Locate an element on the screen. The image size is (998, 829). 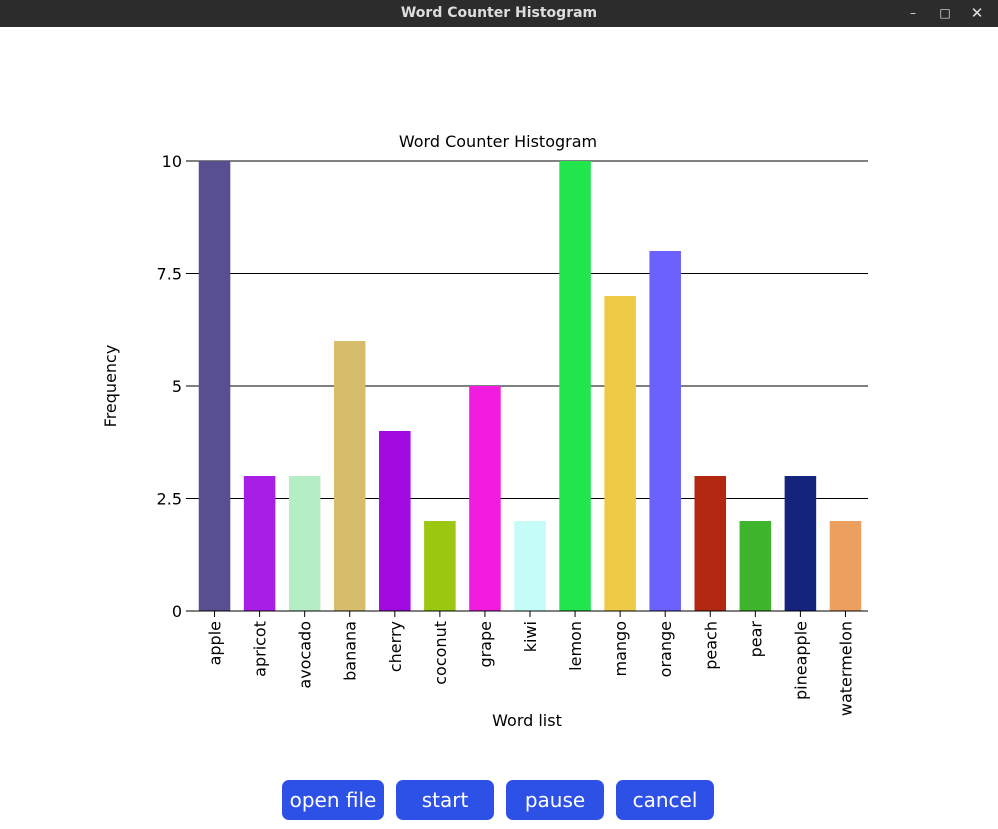
bar-cherry is located at coordinates (395, 521).